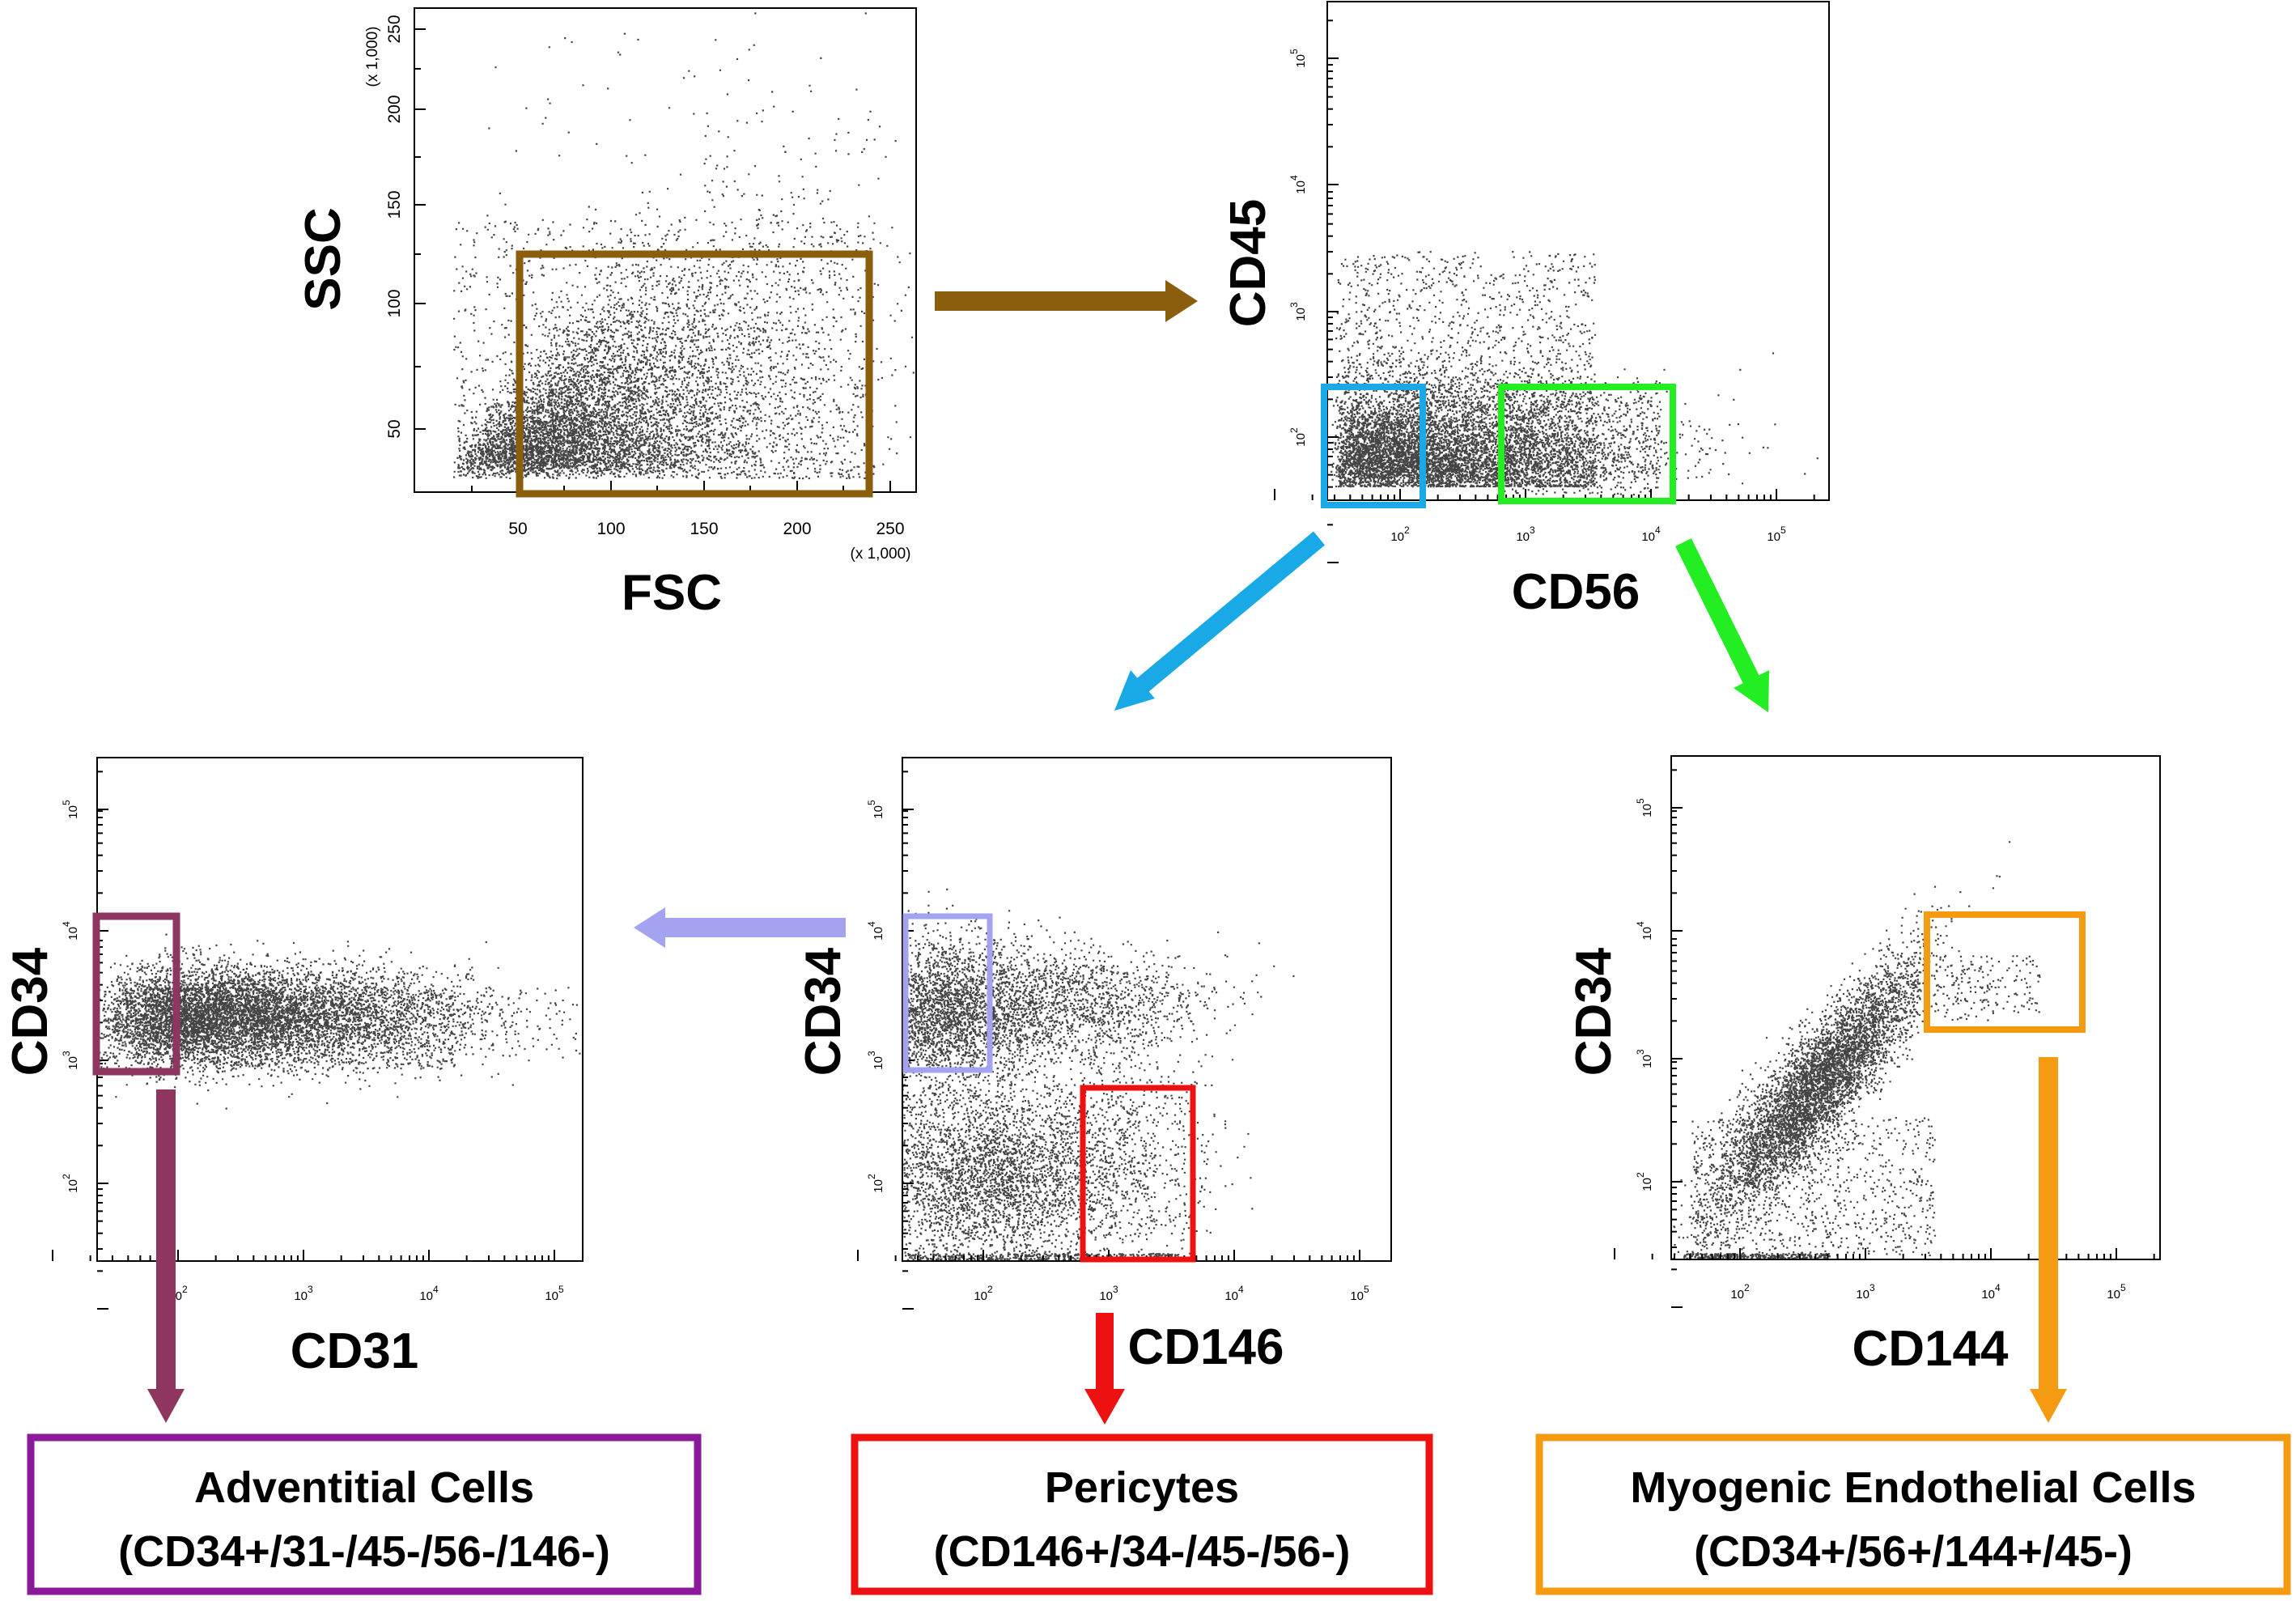  What do you see at coordinates (709, 541) in the screenshot?
I see `x-tick-labels: 50 100 150 200 250 (x 1,000)` at bounding box center [709, 541].